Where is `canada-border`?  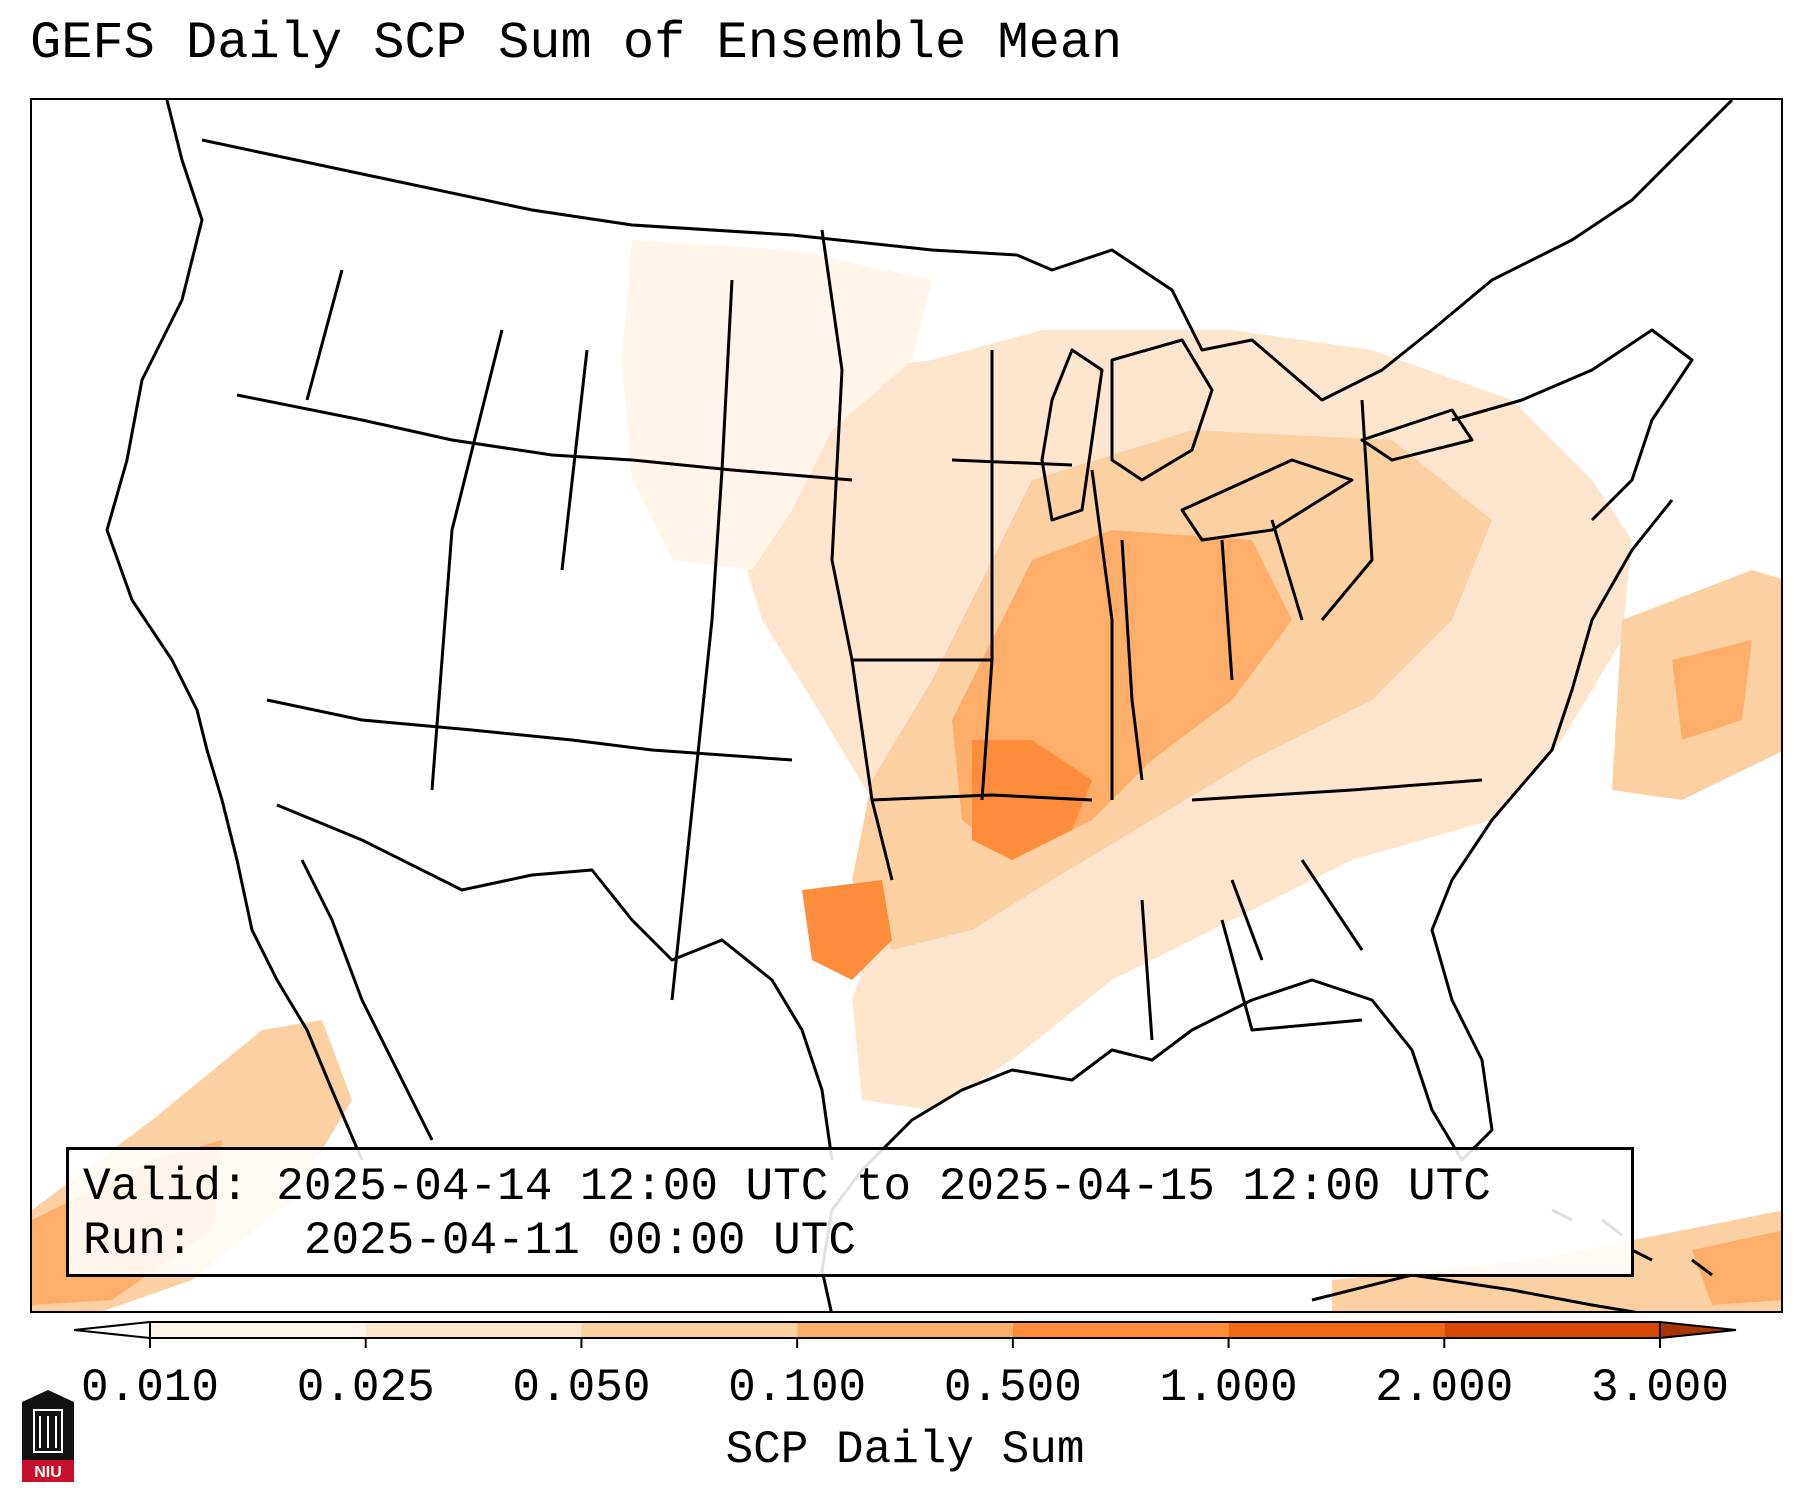 canada-border is located at coordinates (609, 197).